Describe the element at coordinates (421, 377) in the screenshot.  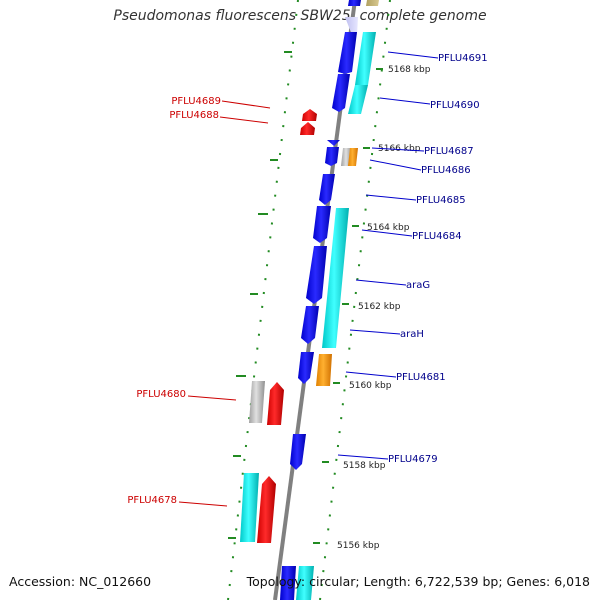
I see `gene-label-pflu4681: PFLU4681` at that location.